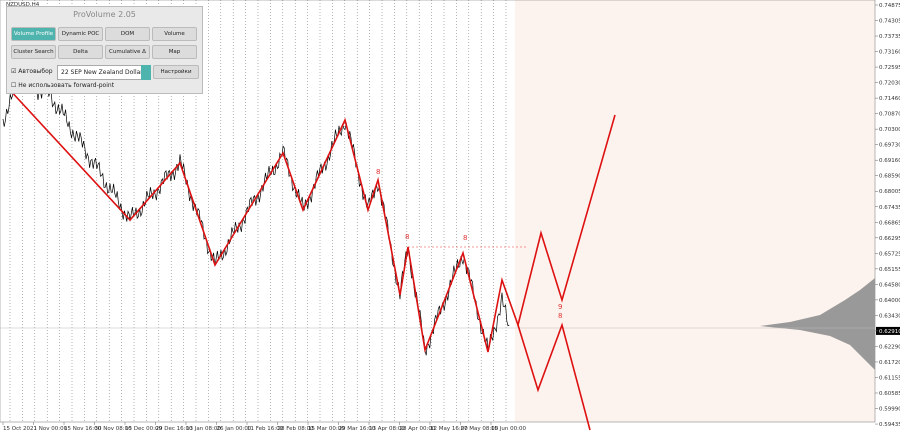  What do you see at coordinates (554, 376) in the screenshot?
I see `zigzag-alt` at bounding box center [554, 376].